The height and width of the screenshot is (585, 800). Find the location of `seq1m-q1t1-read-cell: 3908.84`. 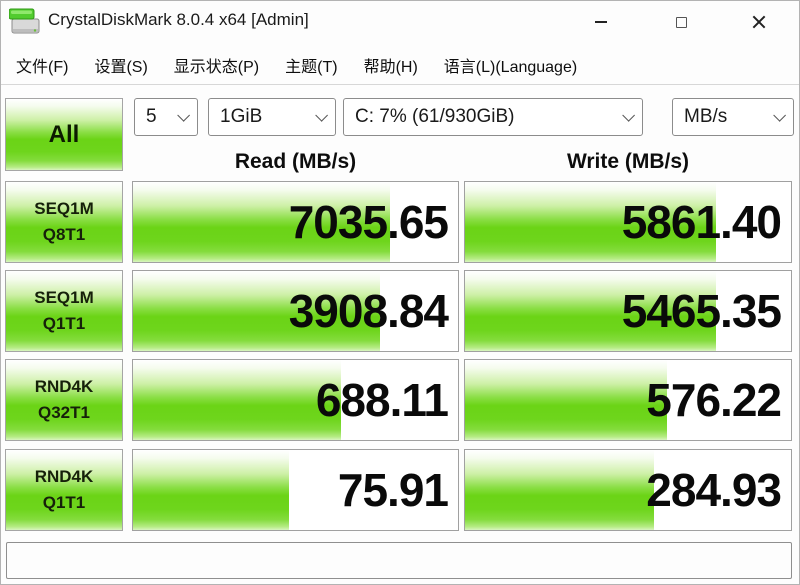

seq1m-q1t1-read-cell: 3908.84 is located at coordinates (295, 311).